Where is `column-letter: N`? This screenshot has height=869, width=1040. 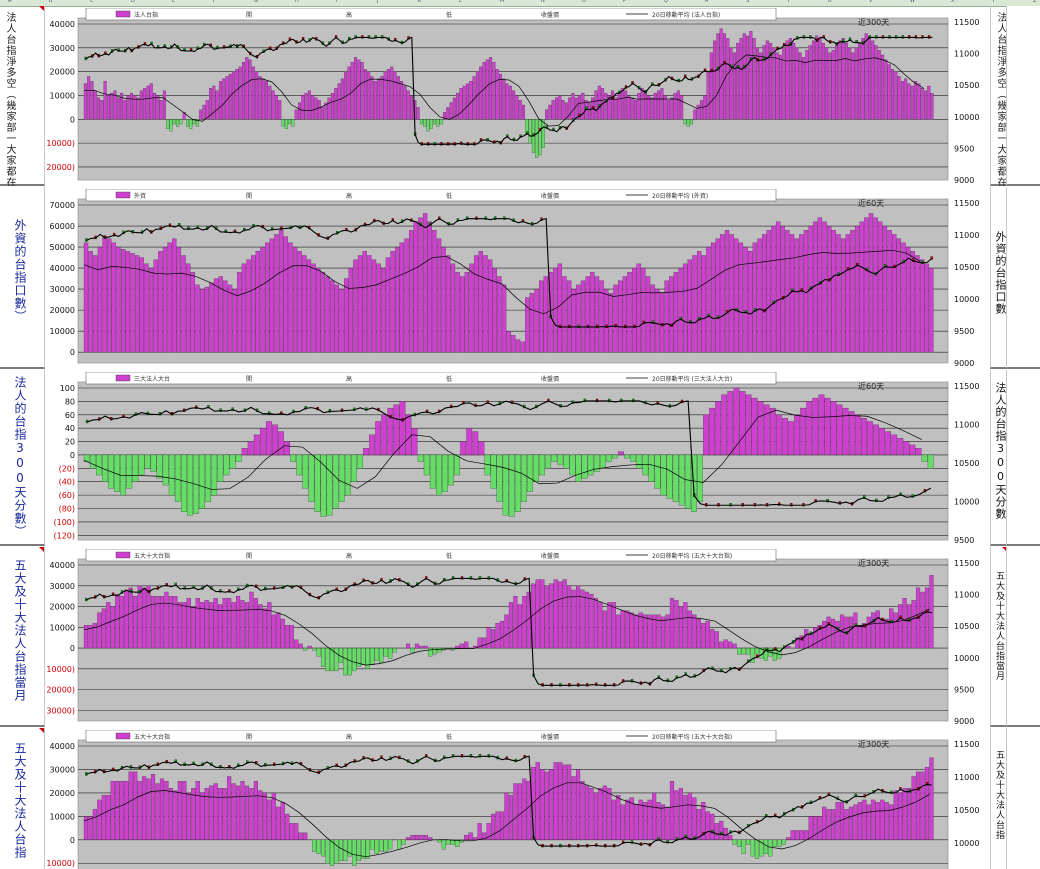
column-letter: N is located at coordinates (543, 2).